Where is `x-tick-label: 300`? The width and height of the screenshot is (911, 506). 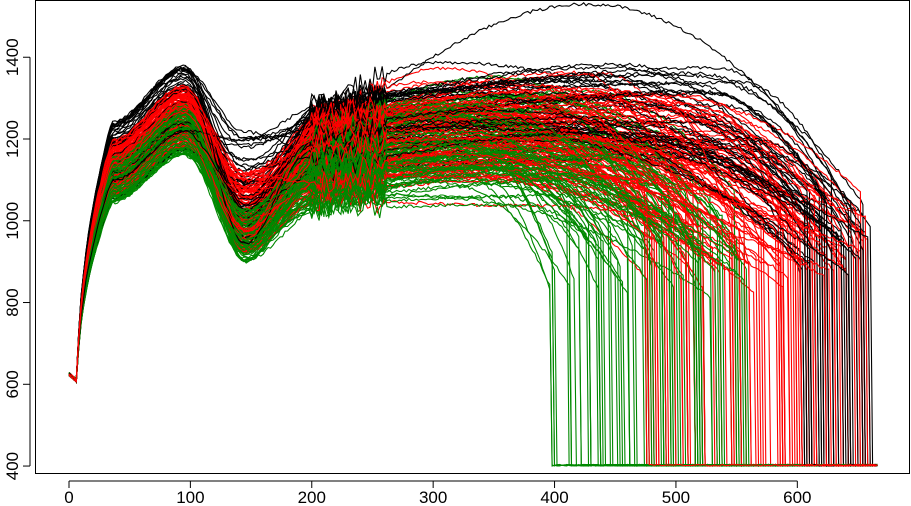 x-tick-label: 300 is located at coordinates (433, 497).